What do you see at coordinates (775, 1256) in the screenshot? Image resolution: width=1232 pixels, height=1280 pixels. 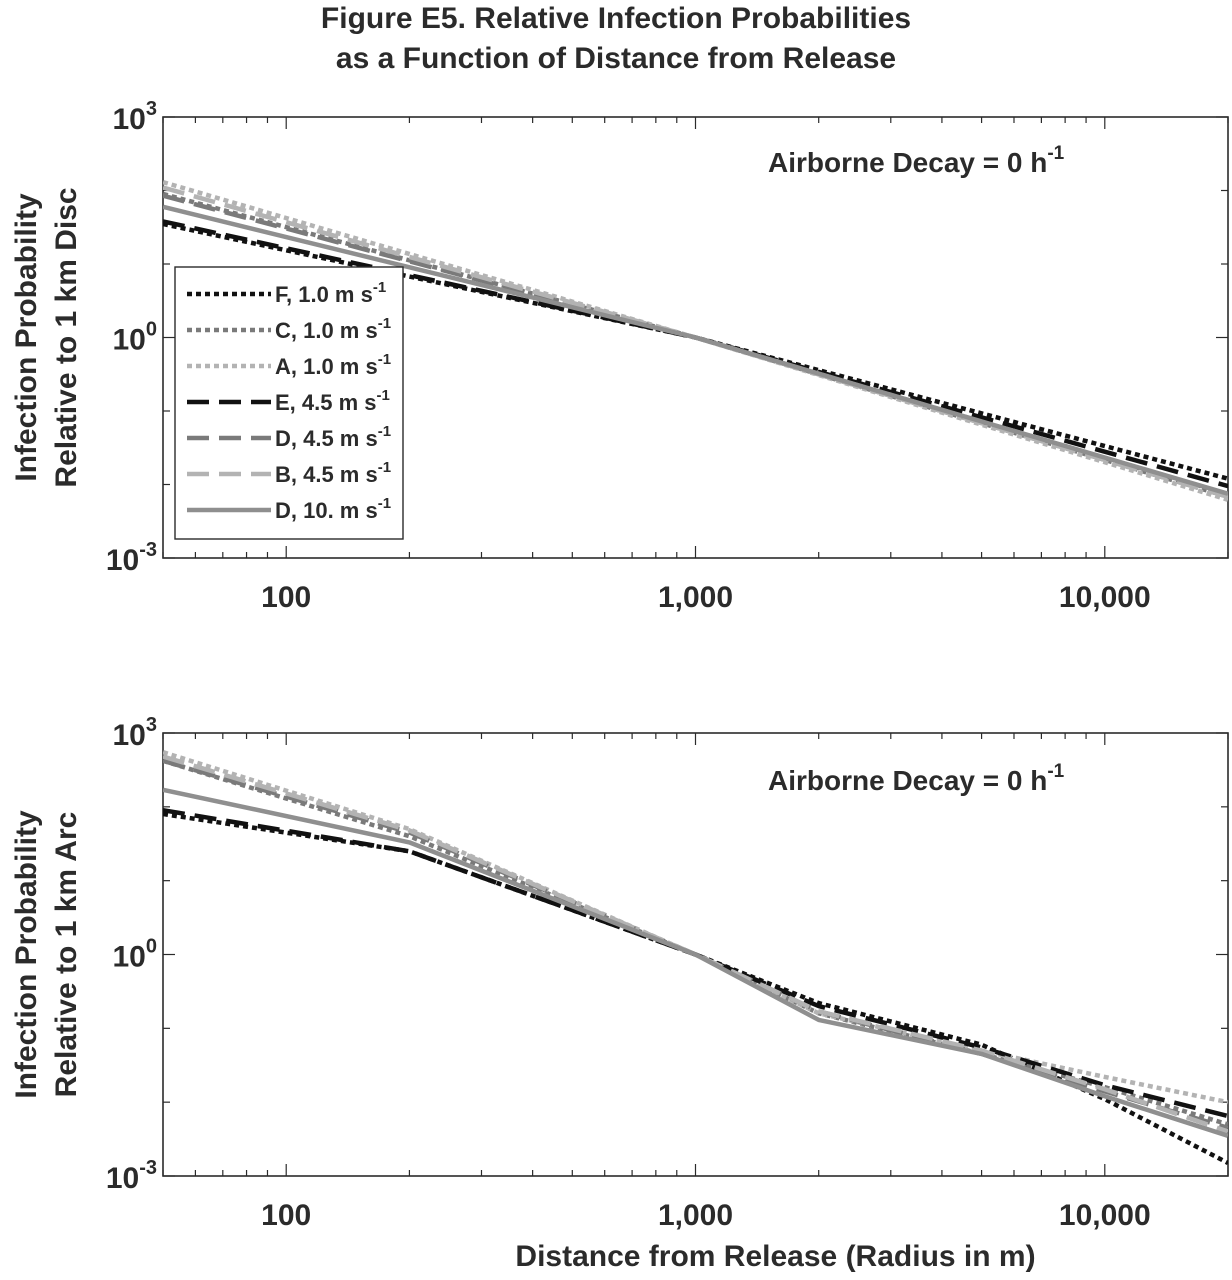 I see `x-axis-label: Distance from Release (Radius in m)` at bounding box center [775, 1256].